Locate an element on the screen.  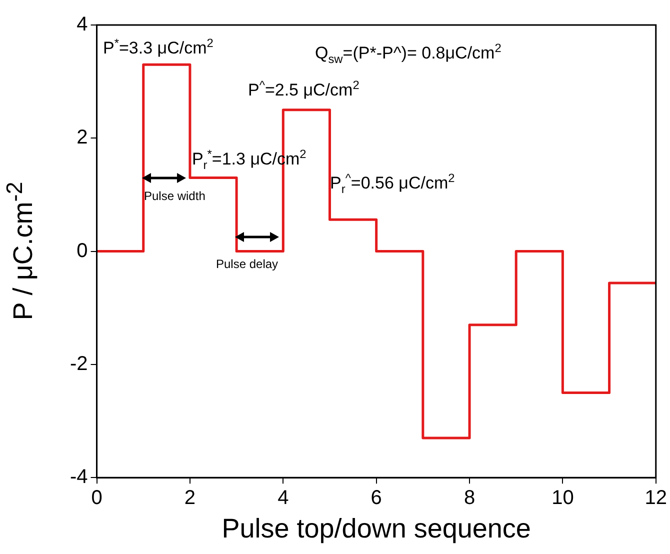
x-tick-label: 10 is located at coordinates (563, 498).